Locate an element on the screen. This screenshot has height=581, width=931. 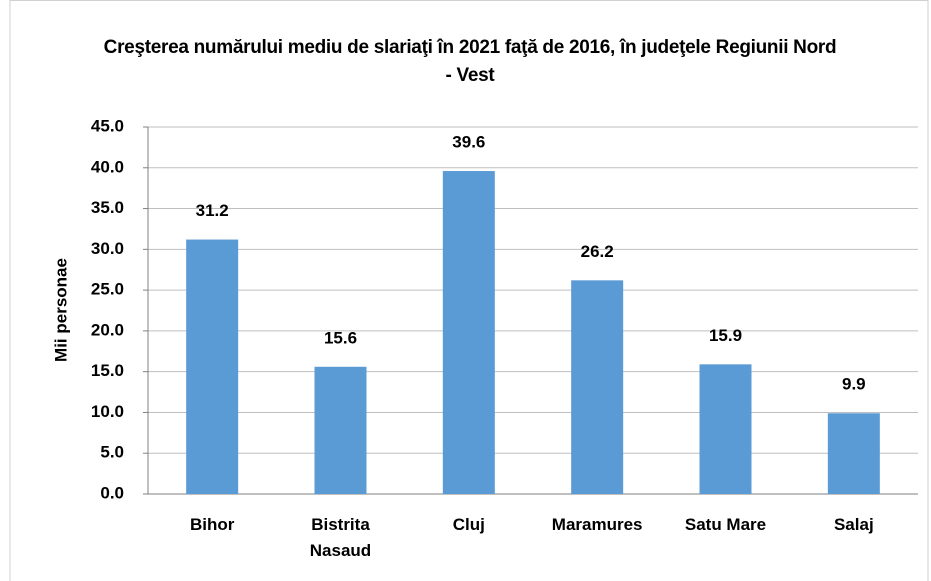
y-tick-label: 40.0 is located at coordinates (107, 166).